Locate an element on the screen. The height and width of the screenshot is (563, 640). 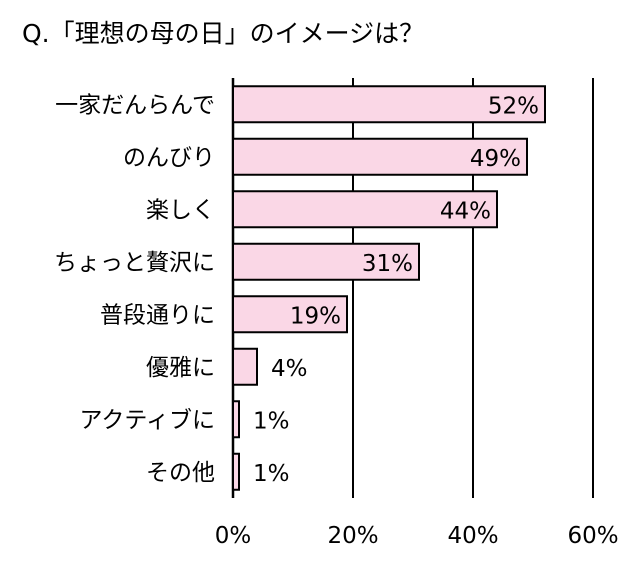
value-label: 49% is located at coordinates (495, 159).